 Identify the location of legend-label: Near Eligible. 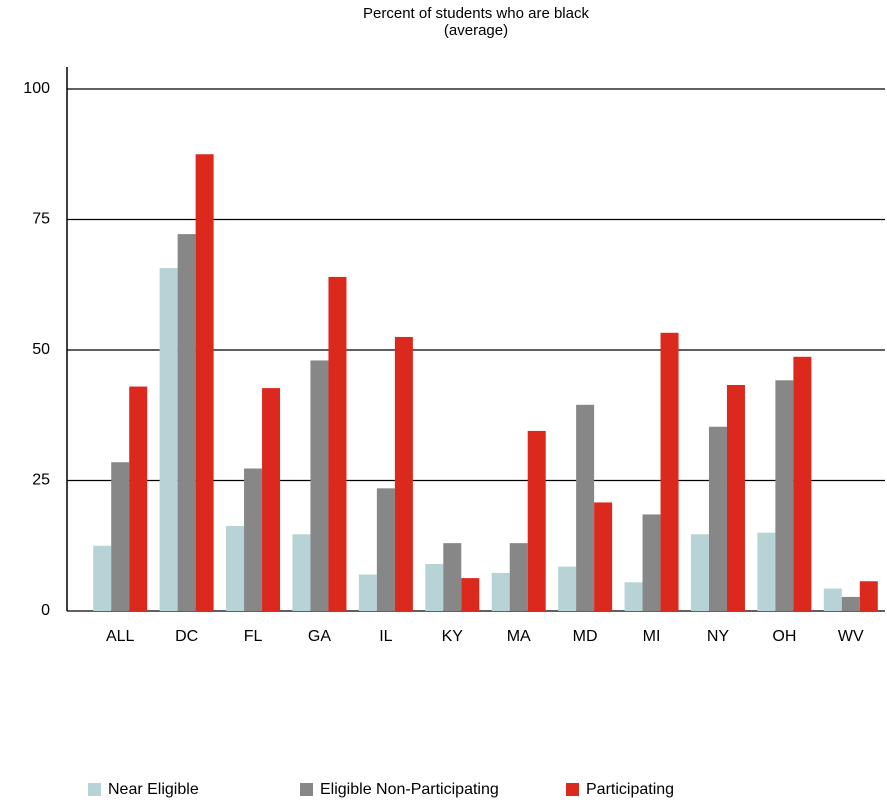
(153, 789).